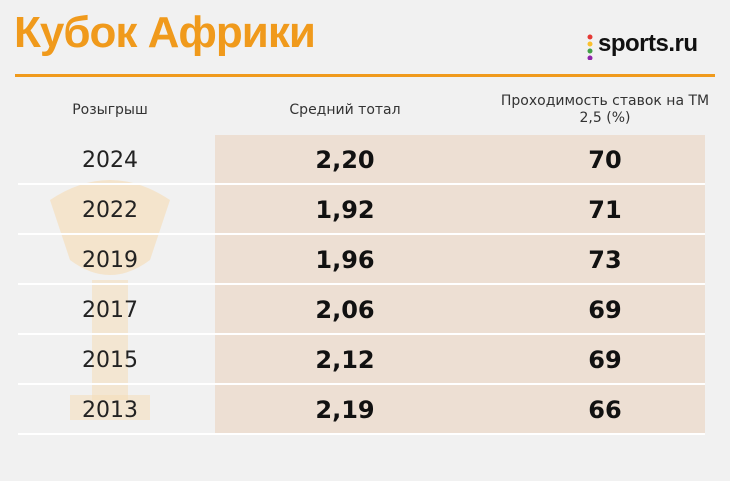 The image size is (730, 481). Describe the element at coordinates (605, 109) in the screenshot. I see `column-header: Проходимость ставок на ТМ 2,5 (%)` at that location.